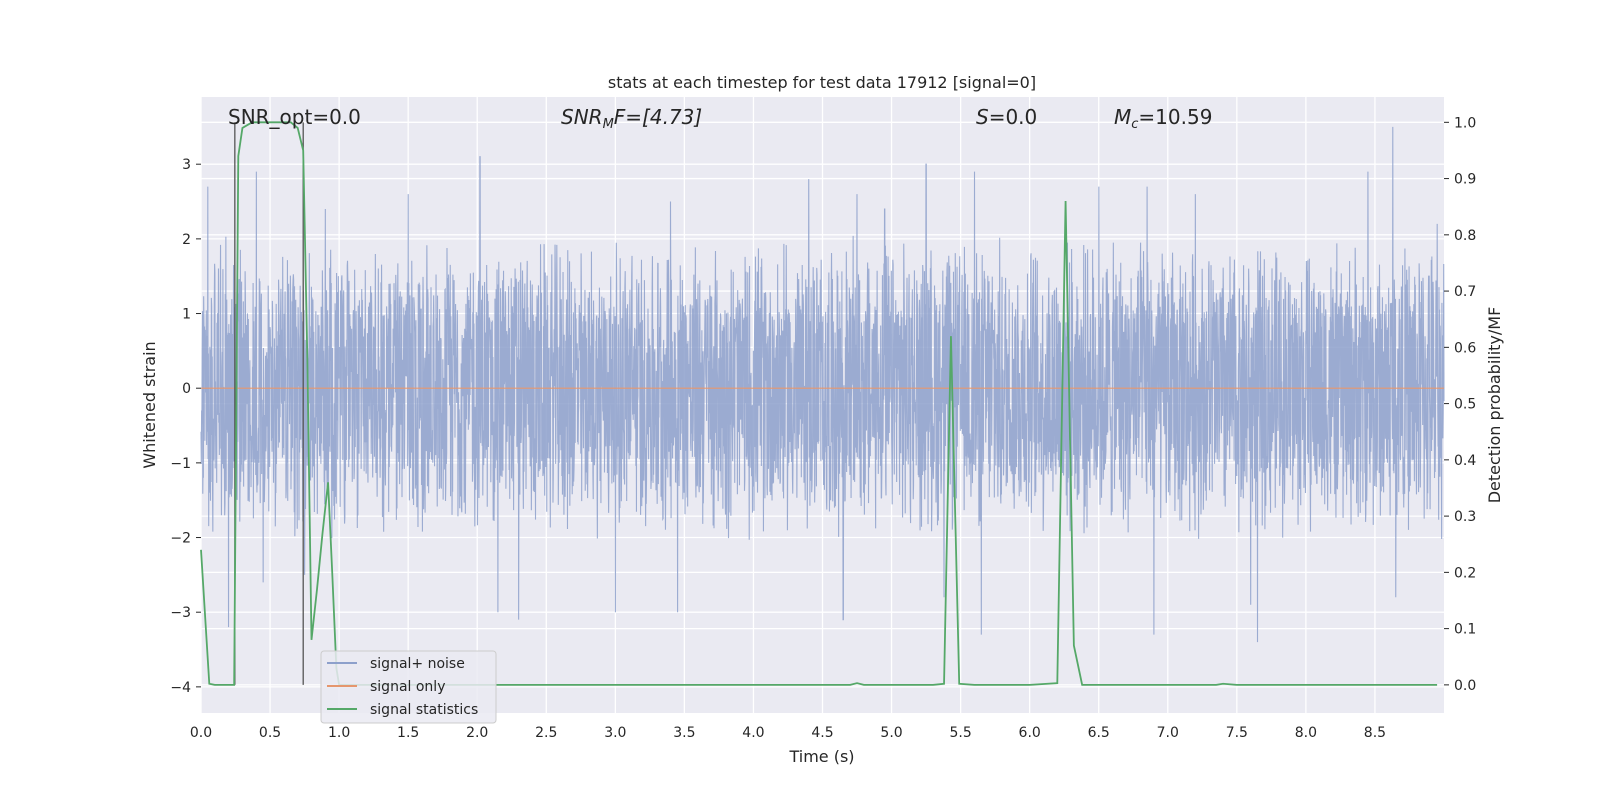 The height and width of the screenshot is (805, 1600). Describe the element at coordinates (1175, 117) in the screenshot. I see `annotation-mc-rest: =10.59` at that location.